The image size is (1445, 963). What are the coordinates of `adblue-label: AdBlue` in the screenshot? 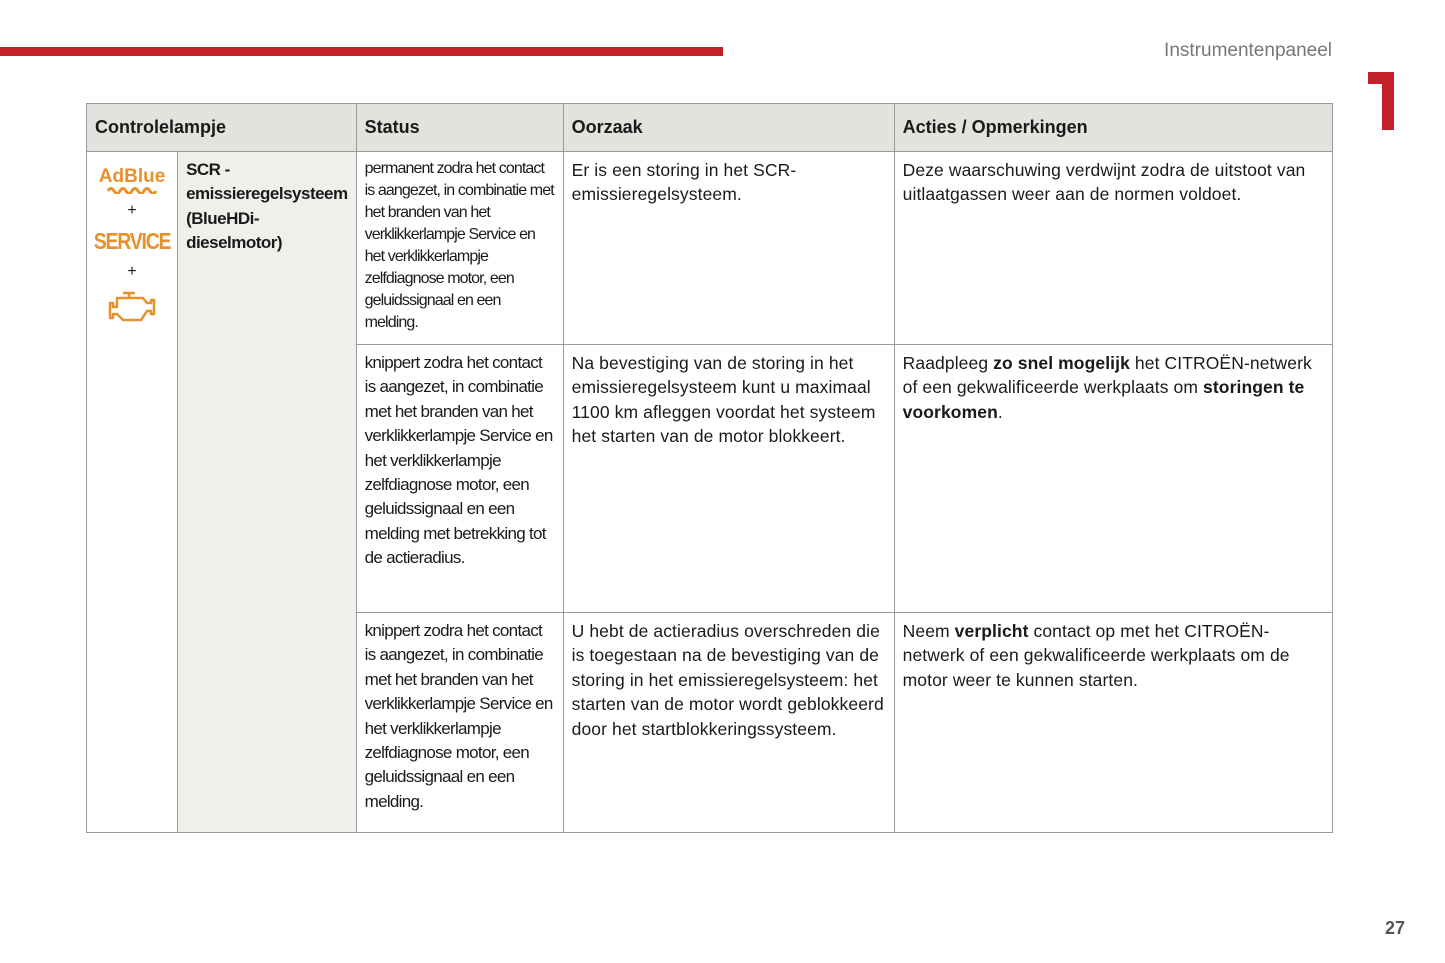 It's located at (132, 176).